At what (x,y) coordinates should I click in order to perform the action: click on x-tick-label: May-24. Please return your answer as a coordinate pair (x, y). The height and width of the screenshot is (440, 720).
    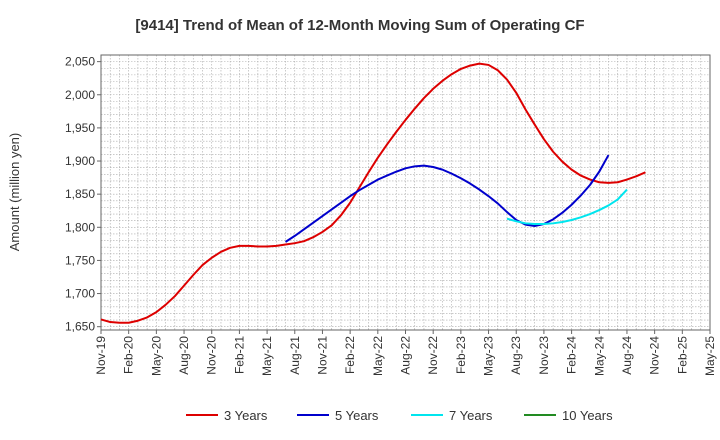
    Looking at the image, I should click on (599, 356).